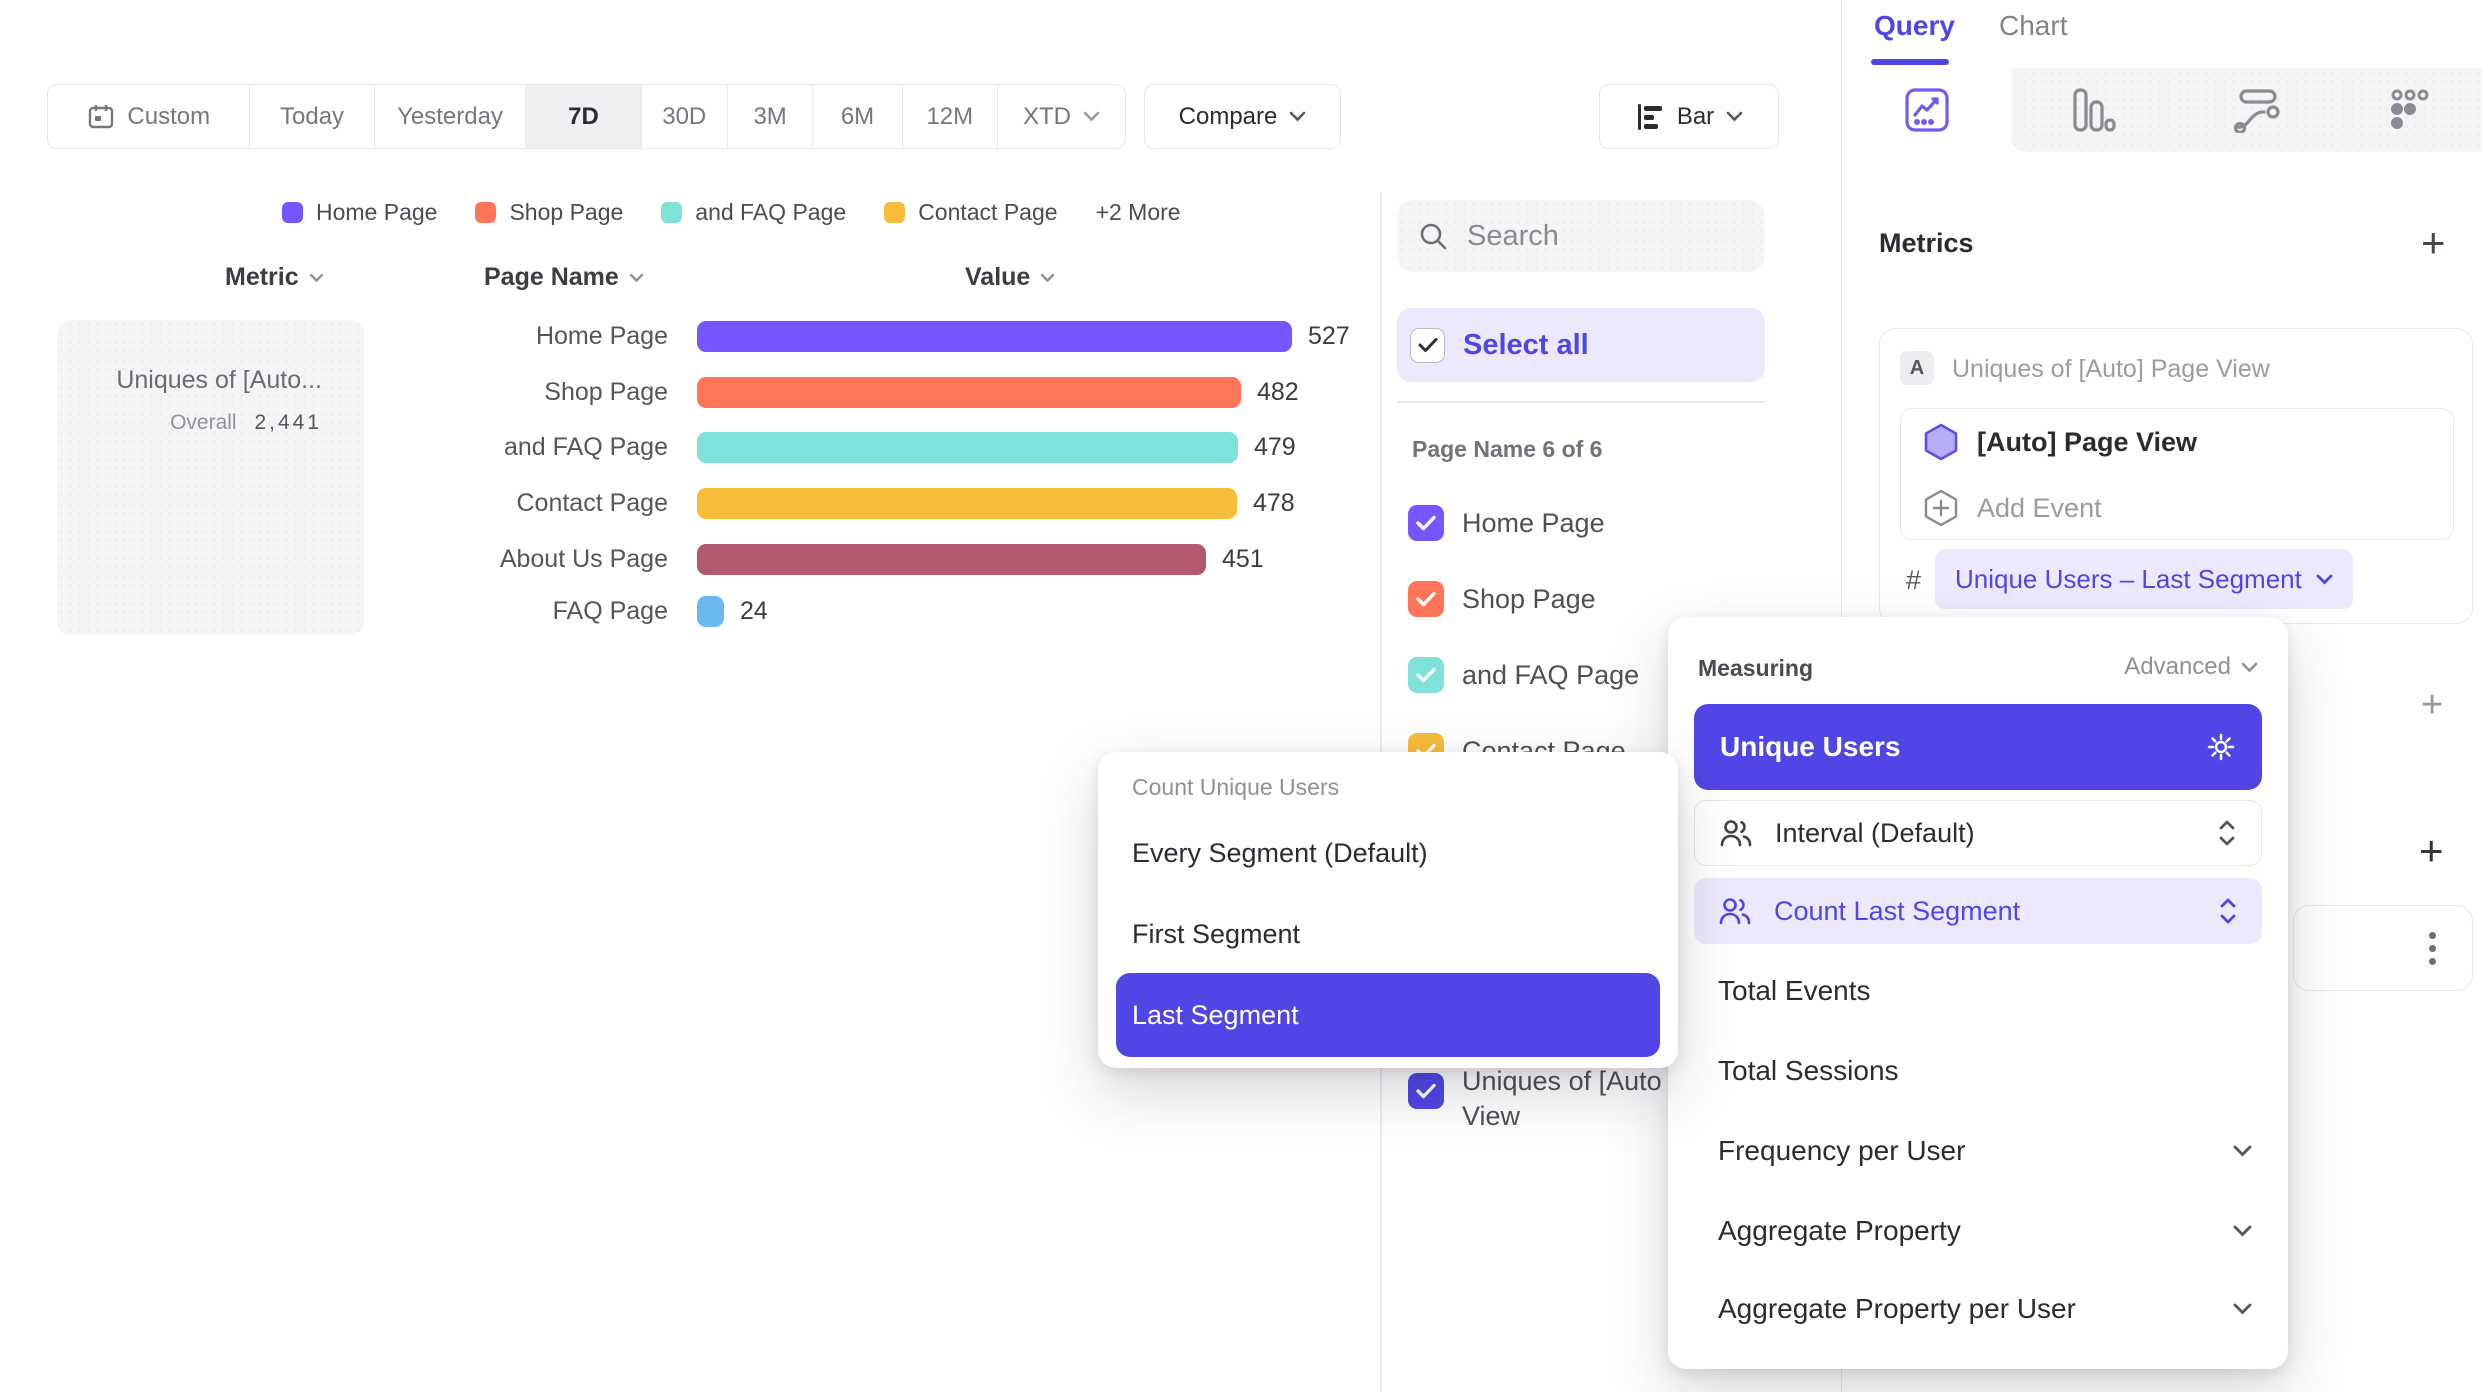 This screenshot has height=1392, width=2482. I want to click on select-all-row: Select all, so click(1581, 345).